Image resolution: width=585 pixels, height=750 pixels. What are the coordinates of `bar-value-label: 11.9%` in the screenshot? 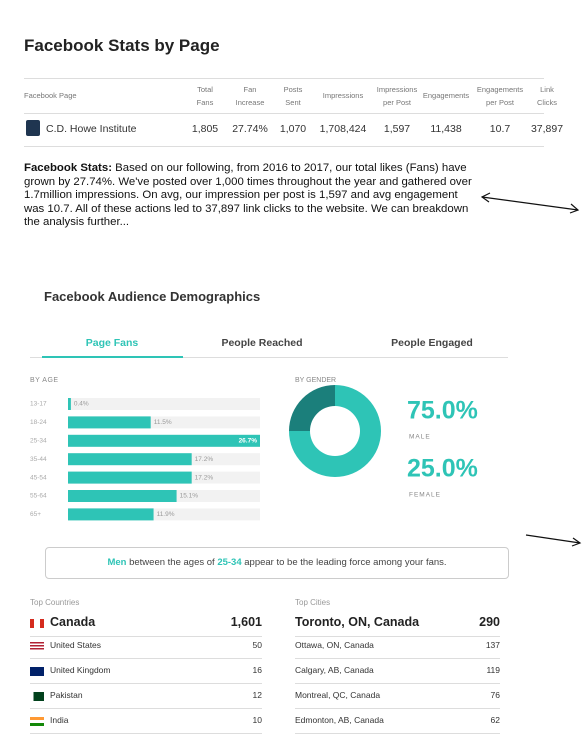 It's located at (166, 514).